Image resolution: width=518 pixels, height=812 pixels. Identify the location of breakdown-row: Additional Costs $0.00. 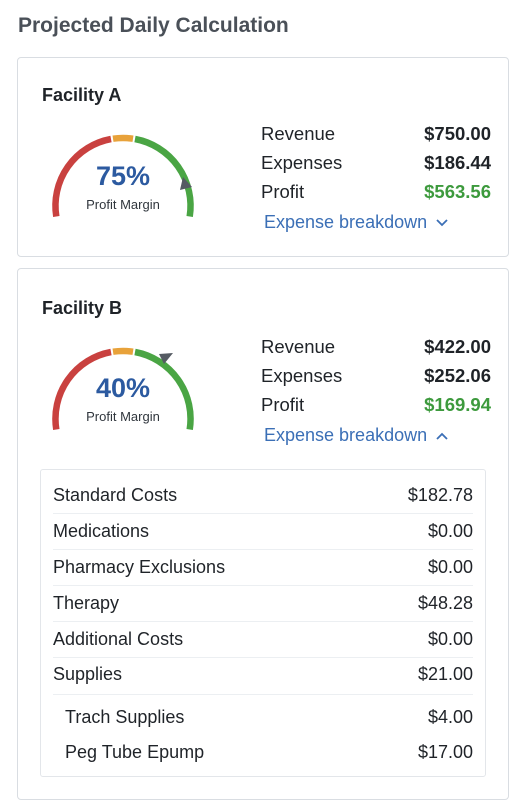
(263, 640).